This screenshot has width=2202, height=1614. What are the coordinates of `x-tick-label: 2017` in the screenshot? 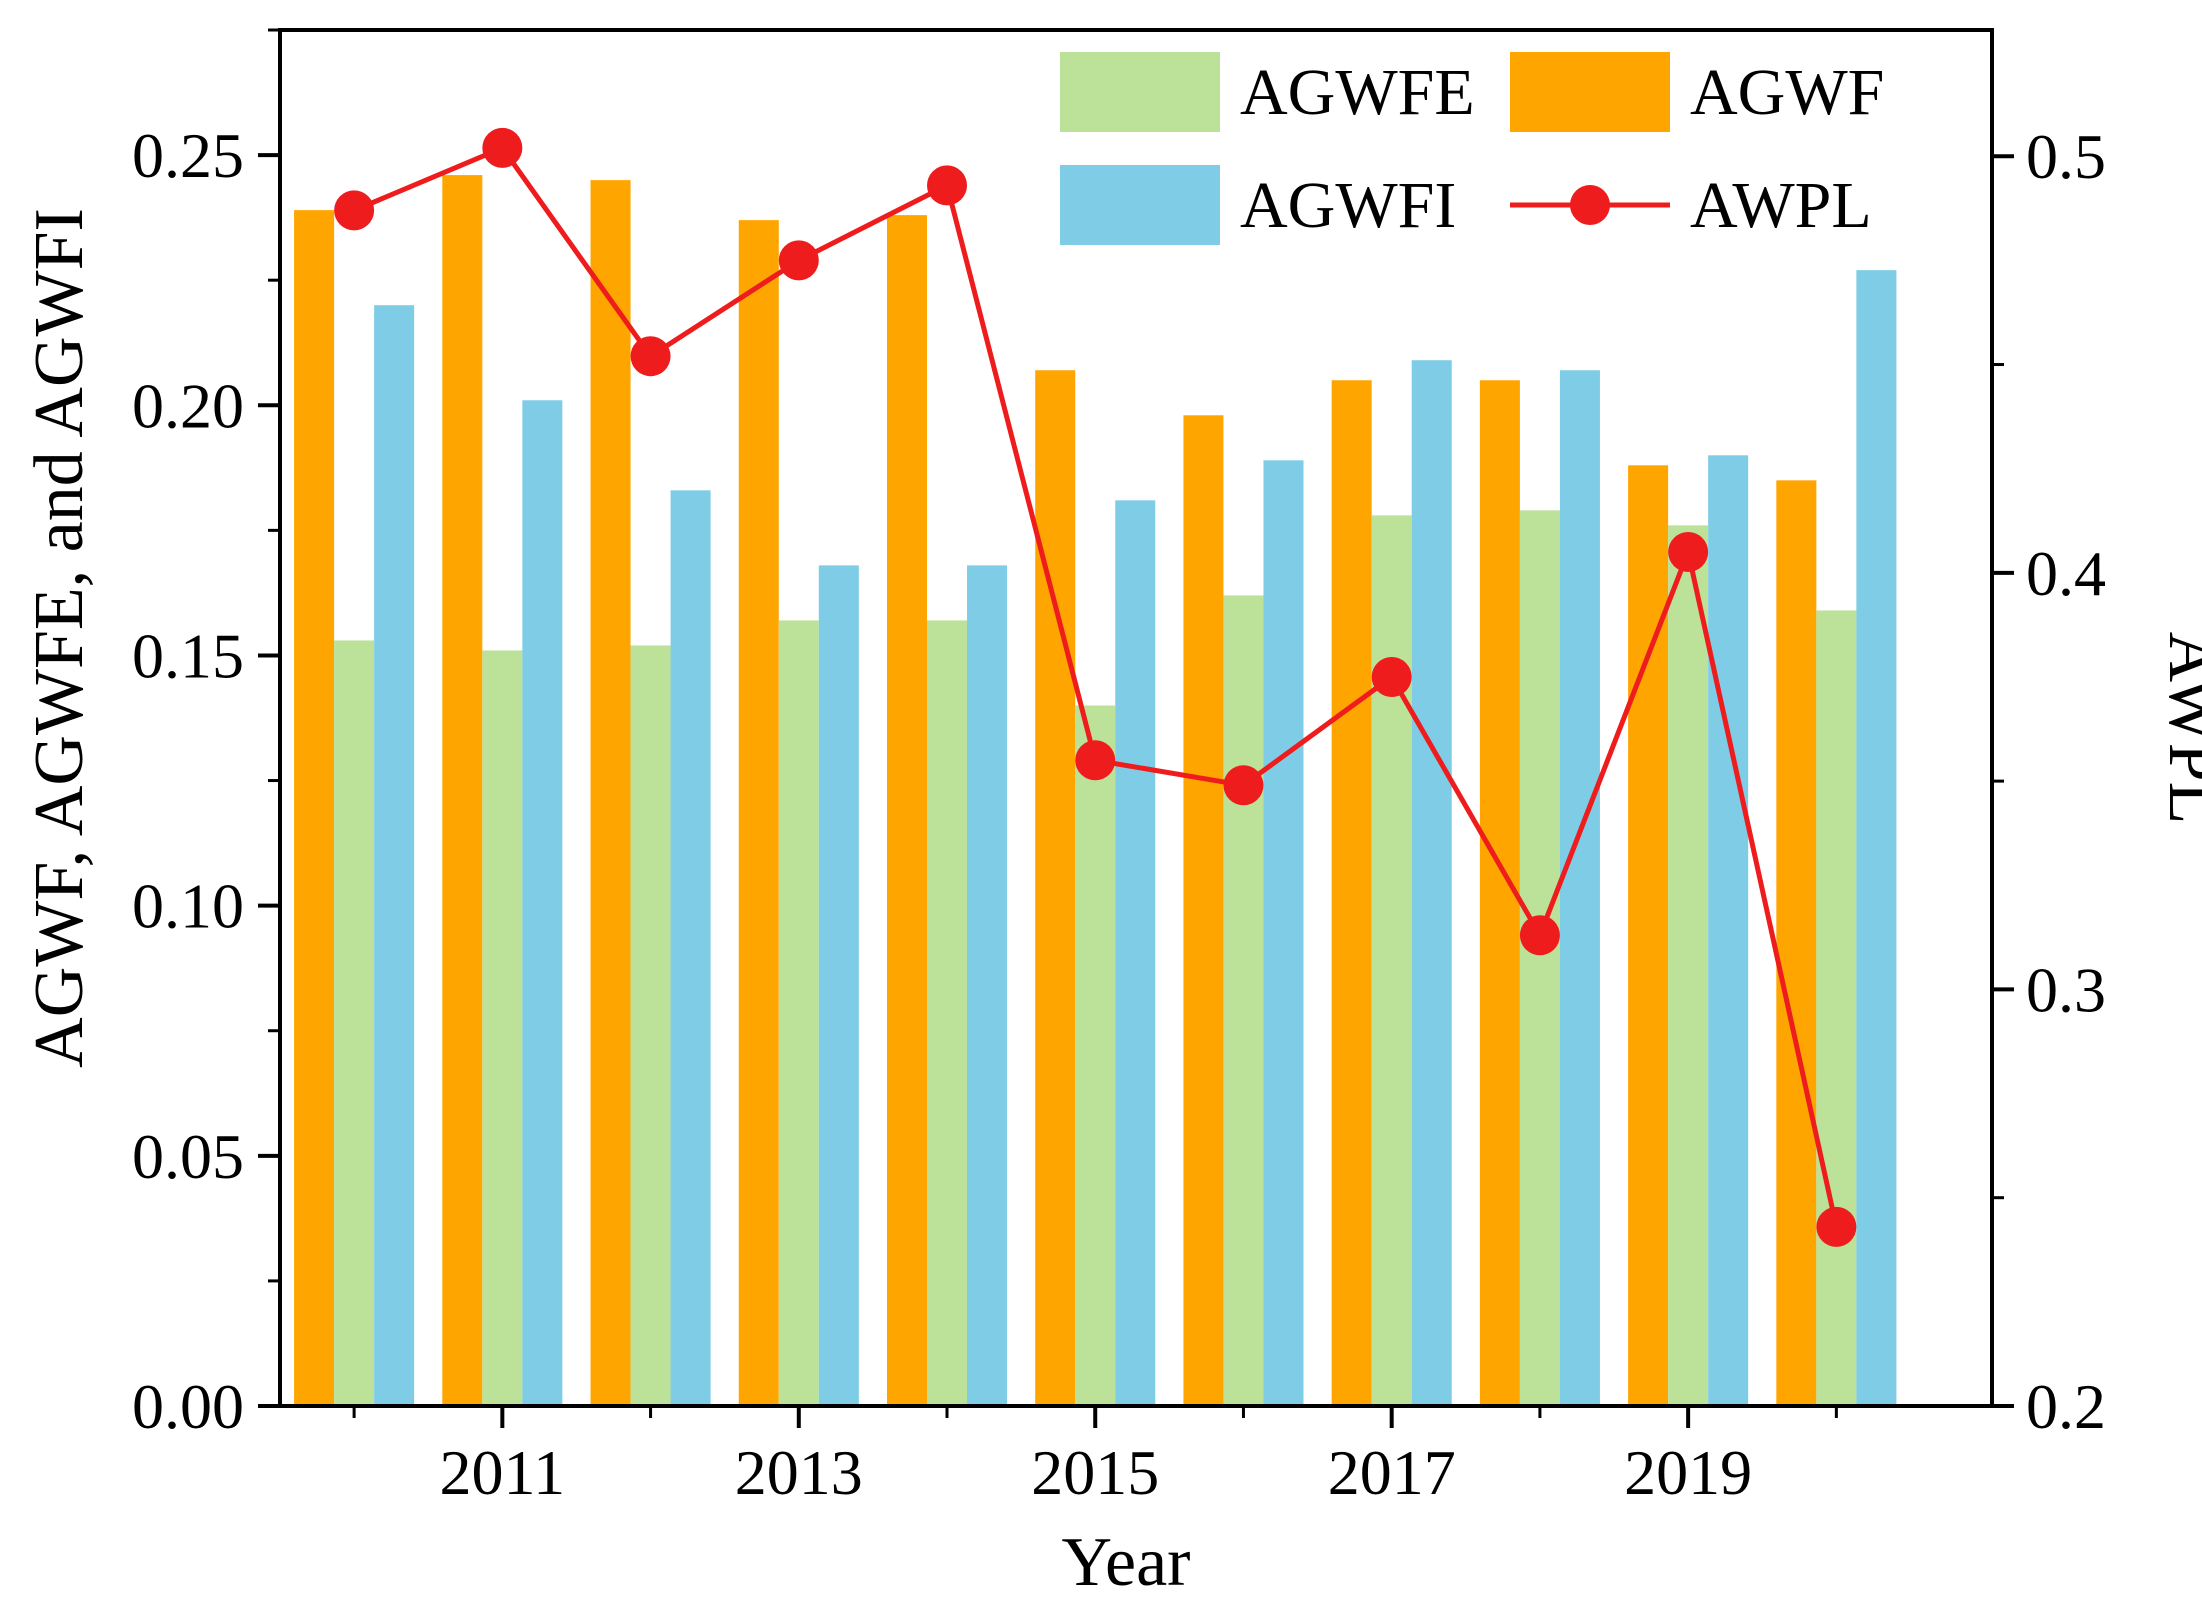 It's located at (1392, 1472).